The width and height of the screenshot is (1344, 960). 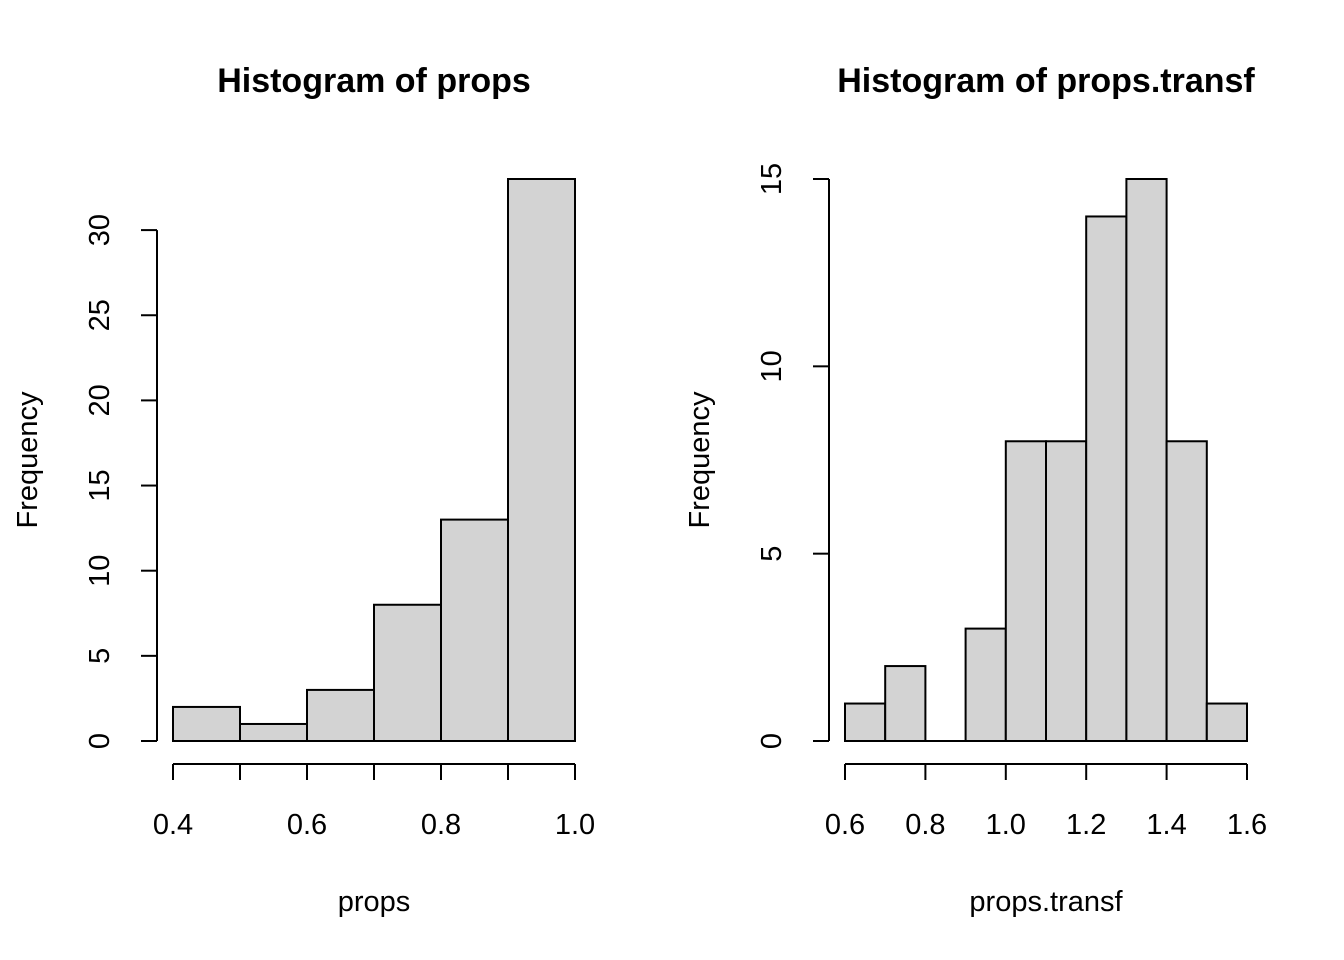 What do you see at coordinates (1046, 81) in the screenshot?
I see `chart-title: Histogram of props.transf` at bounding box center [1046, 81].